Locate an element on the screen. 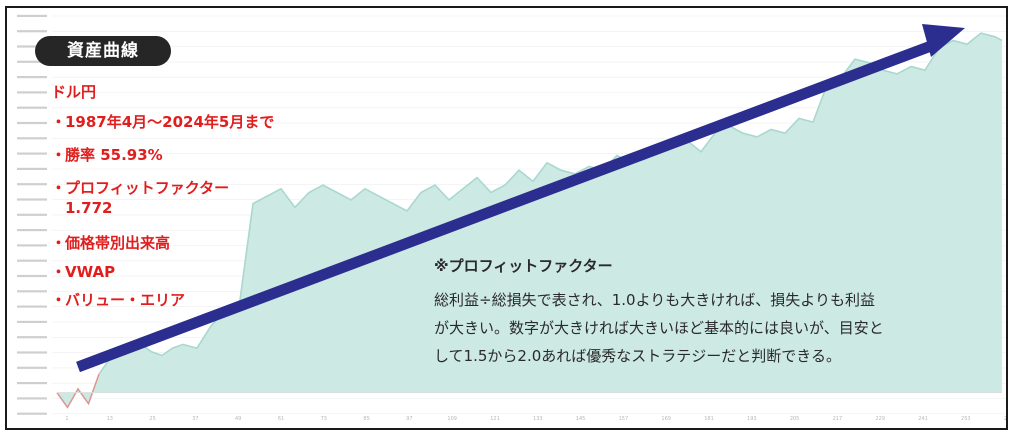  explanation-line: 総利益÷総損失で表され、1.0よりも大きければ、損失よりも利益 is located at coordinates (654, 300).